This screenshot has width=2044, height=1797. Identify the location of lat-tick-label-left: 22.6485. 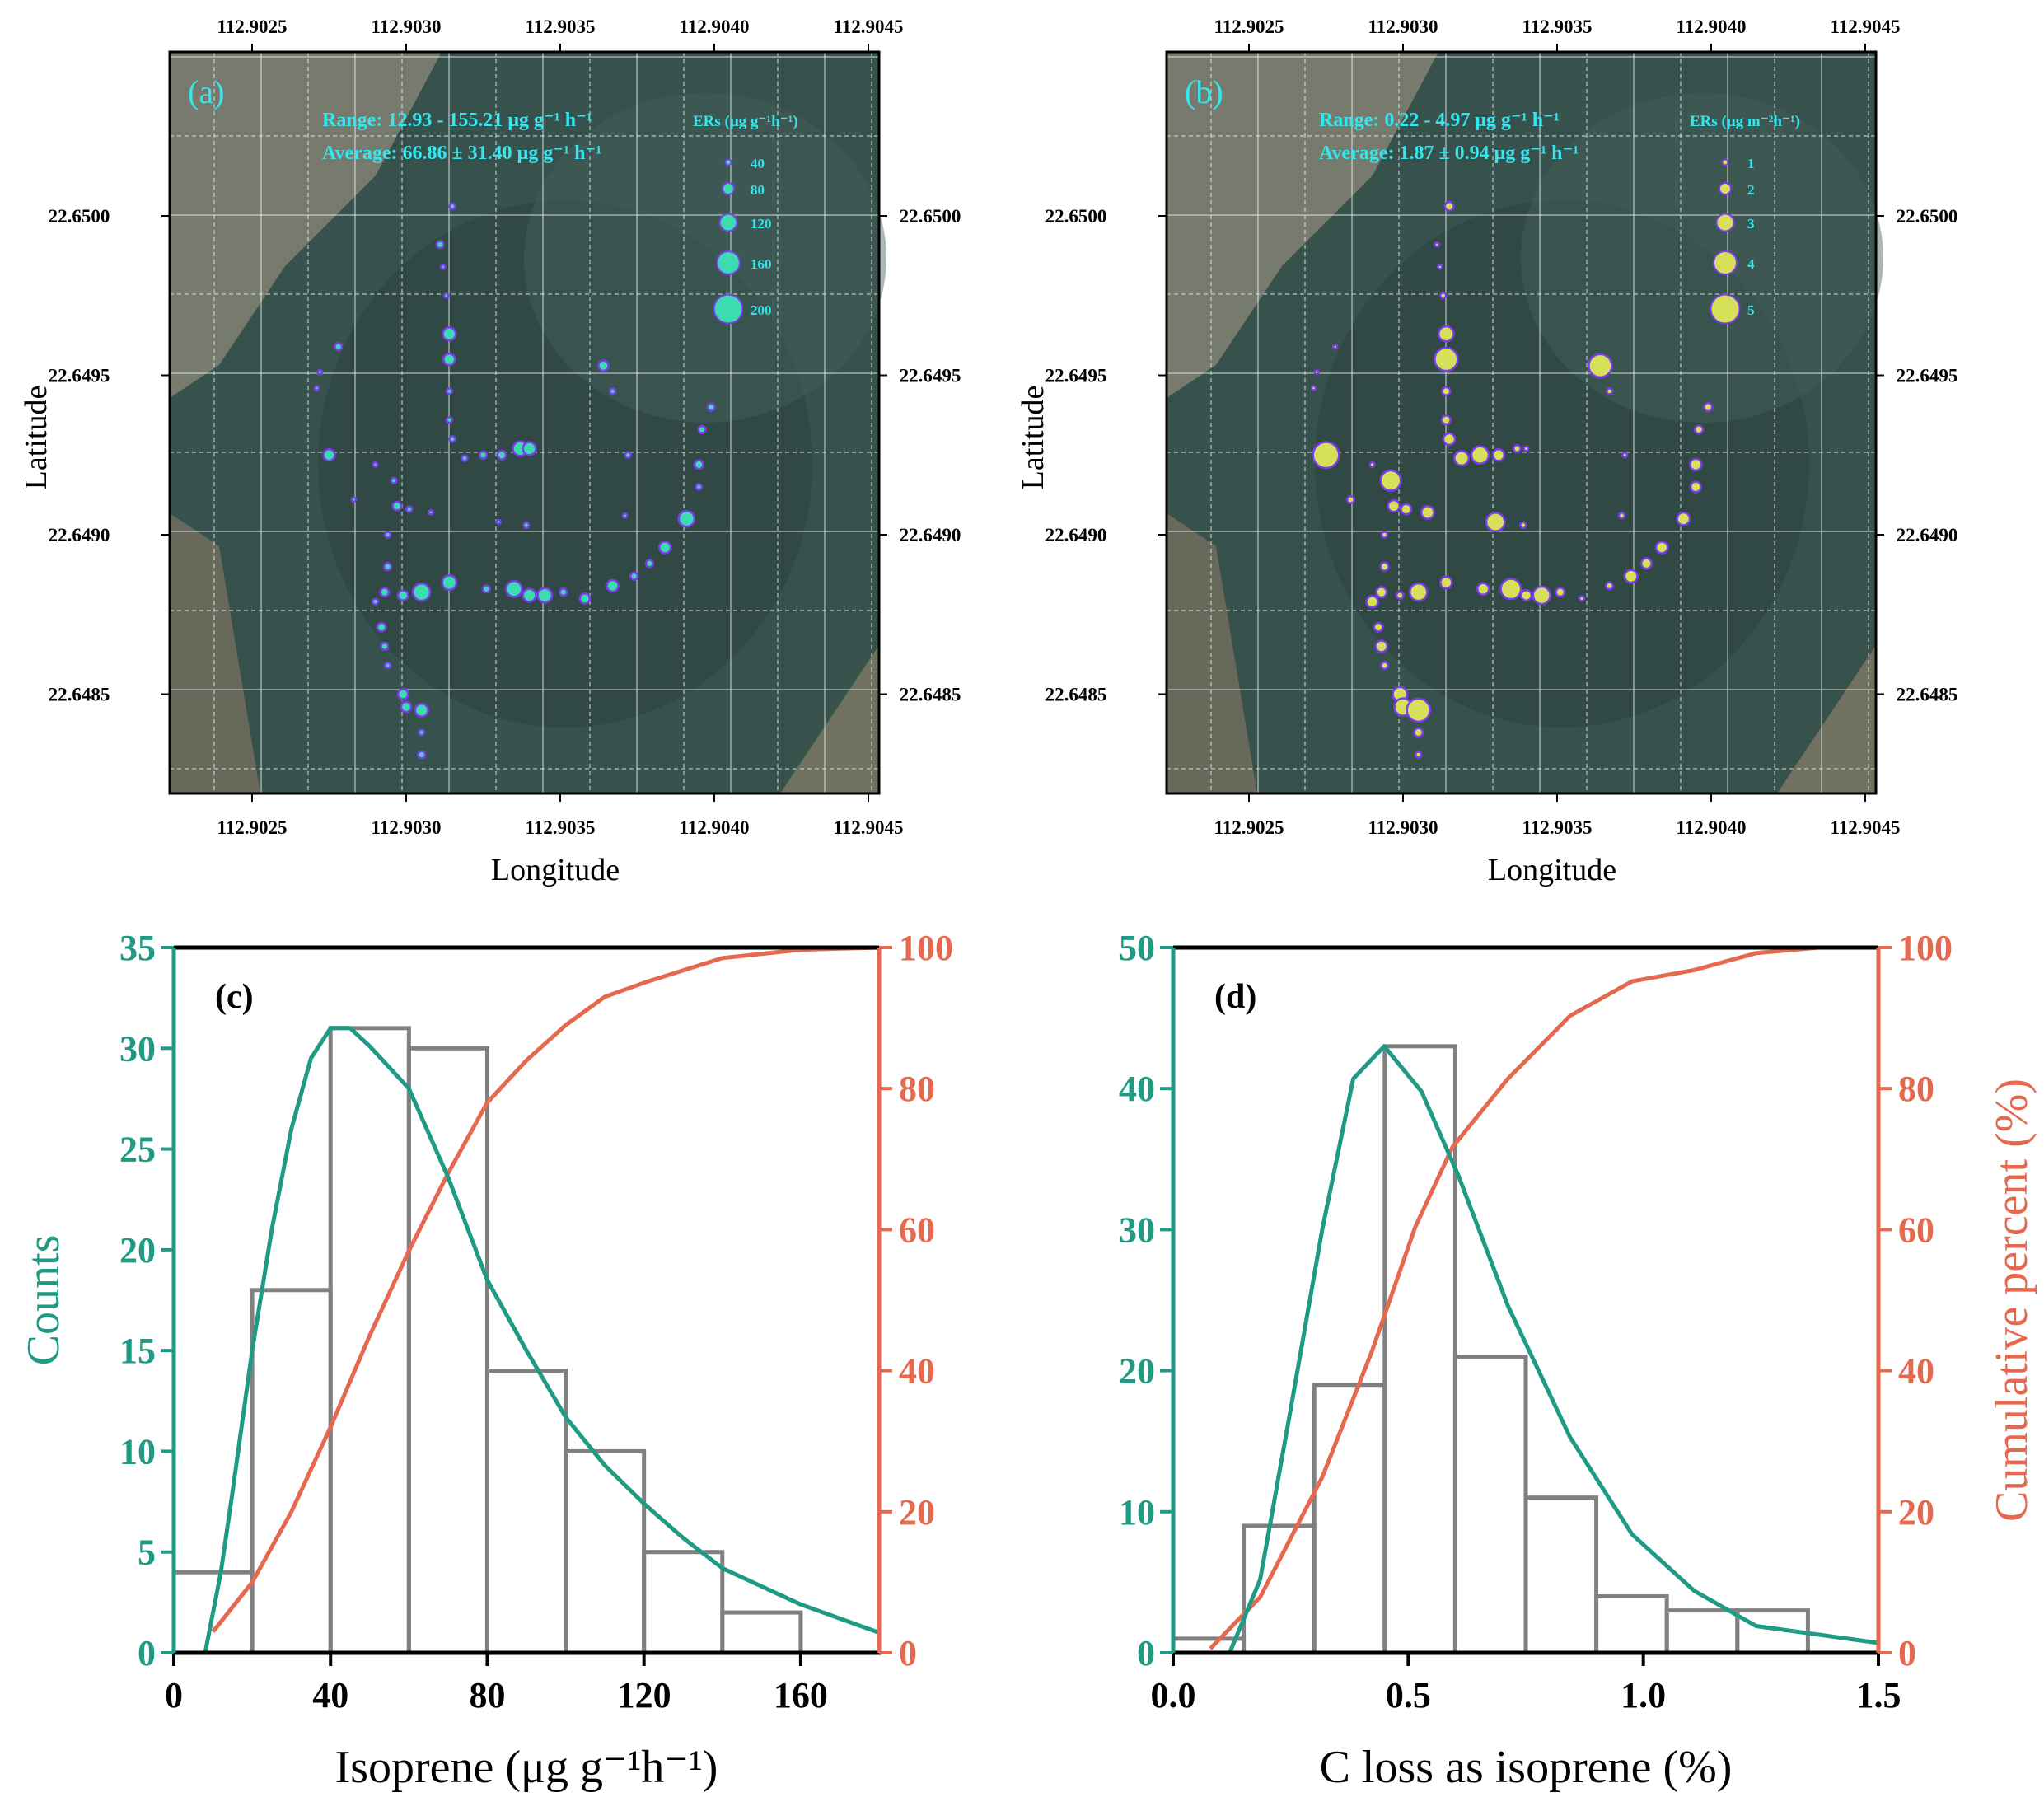
(1076, 695).